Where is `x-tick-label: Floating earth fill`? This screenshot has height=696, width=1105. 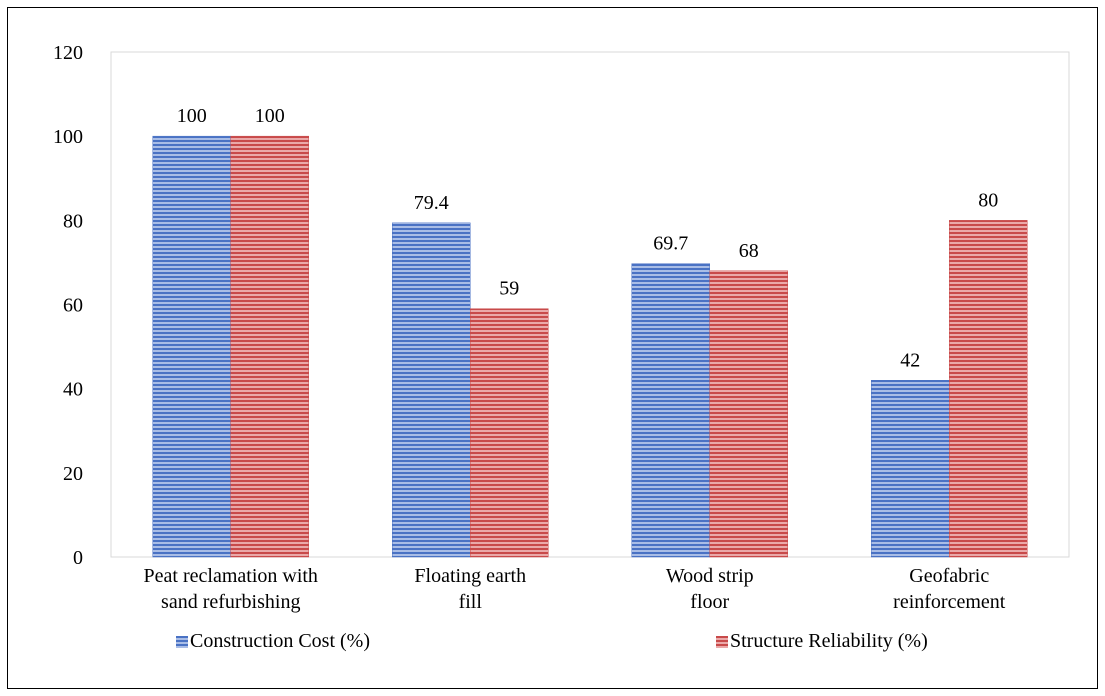 x-tick-label: Floating earth fill is located at coordinates (470, 589).